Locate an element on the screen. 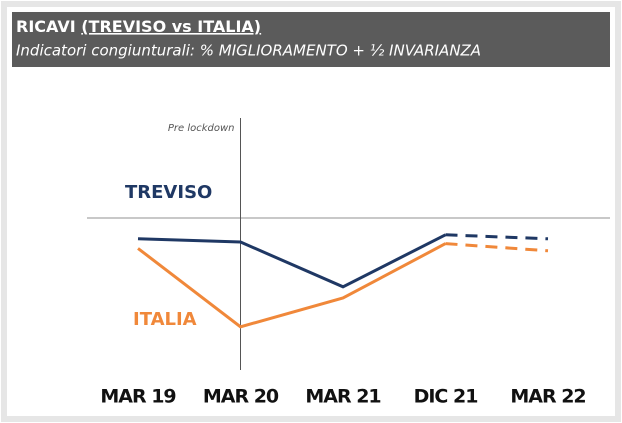 This screenshot has height=423, width=622. header-bg is located at coordinates (311, 39).